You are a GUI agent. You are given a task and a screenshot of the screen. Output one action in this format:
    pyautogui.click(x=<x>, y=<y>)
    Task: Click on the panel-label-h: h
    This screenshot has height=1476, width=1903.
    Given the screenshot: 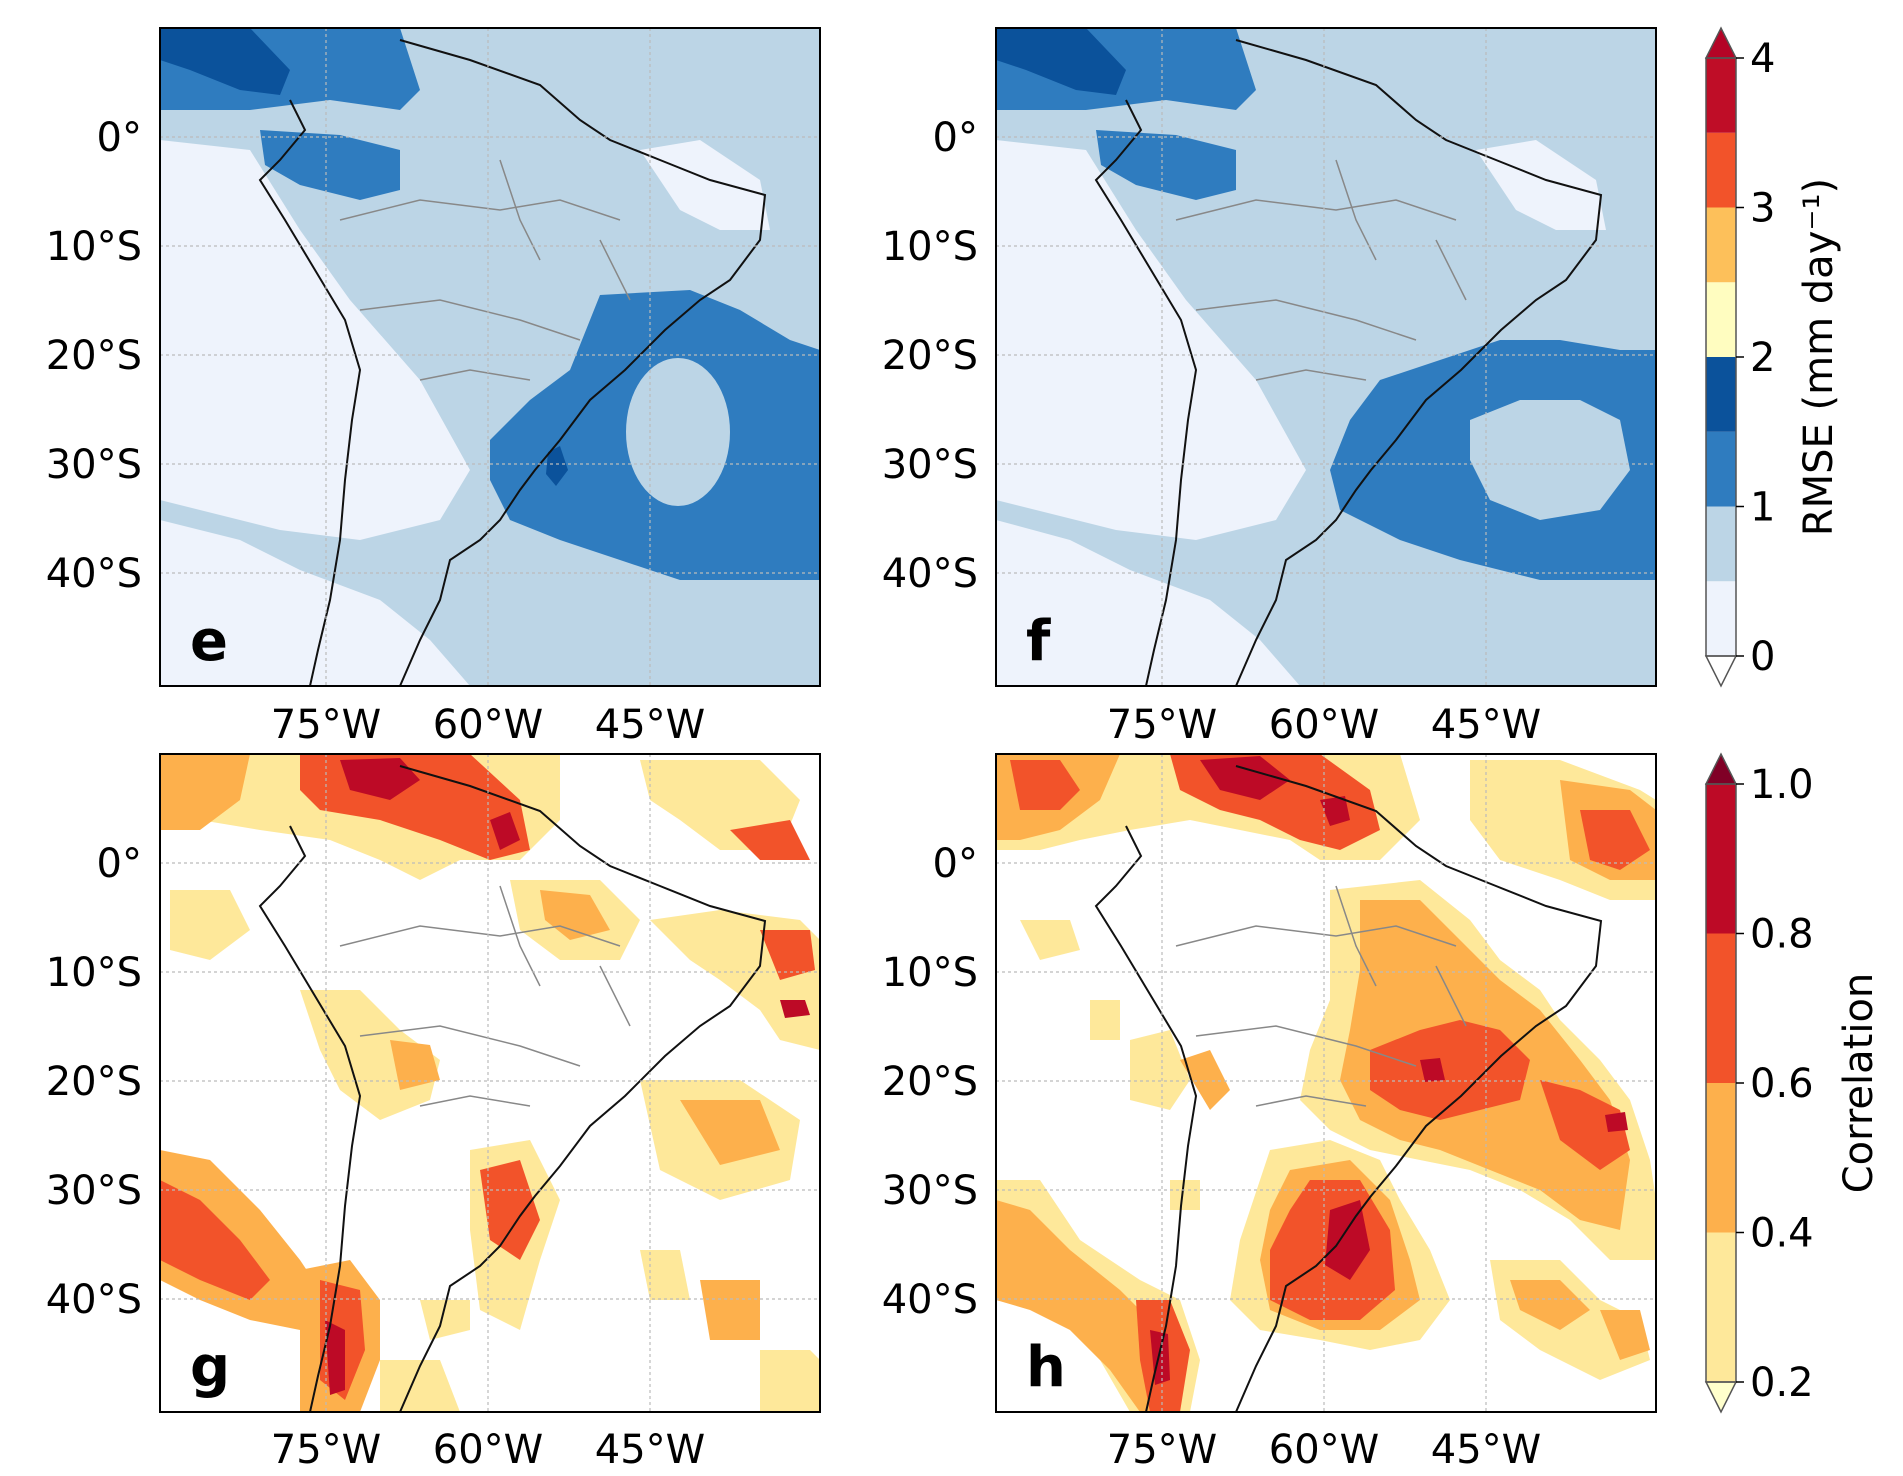 What is the action you would take?
    pyautogui.click(x=1046, y=1367)
    